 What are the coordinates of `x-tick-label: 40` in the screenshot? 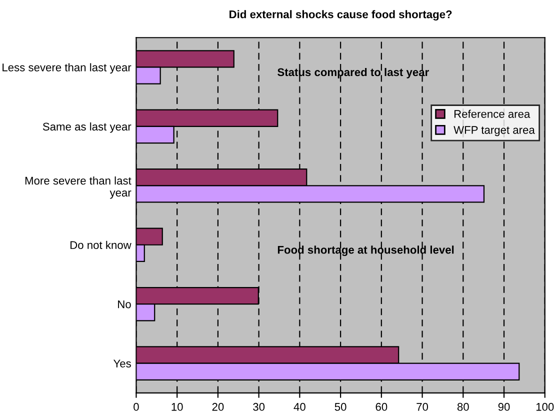 It's located at (300, 406).